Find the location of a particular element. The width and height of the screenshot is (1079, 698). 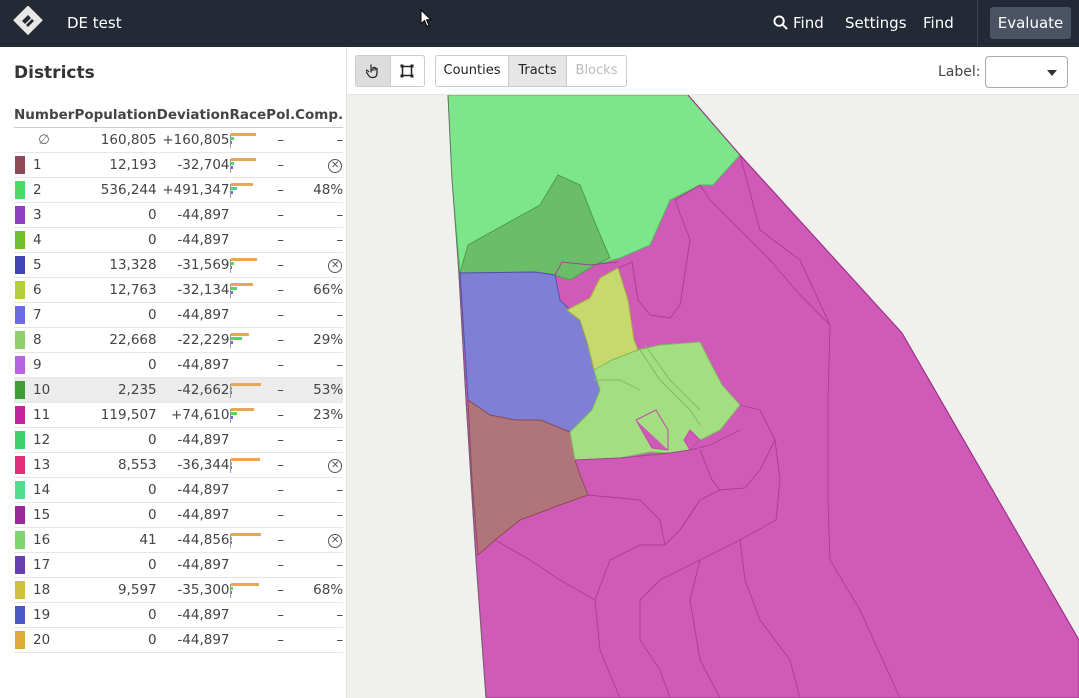

table-row: 6 12,763 -32,134 –66% is located at coordinates (179, 290).